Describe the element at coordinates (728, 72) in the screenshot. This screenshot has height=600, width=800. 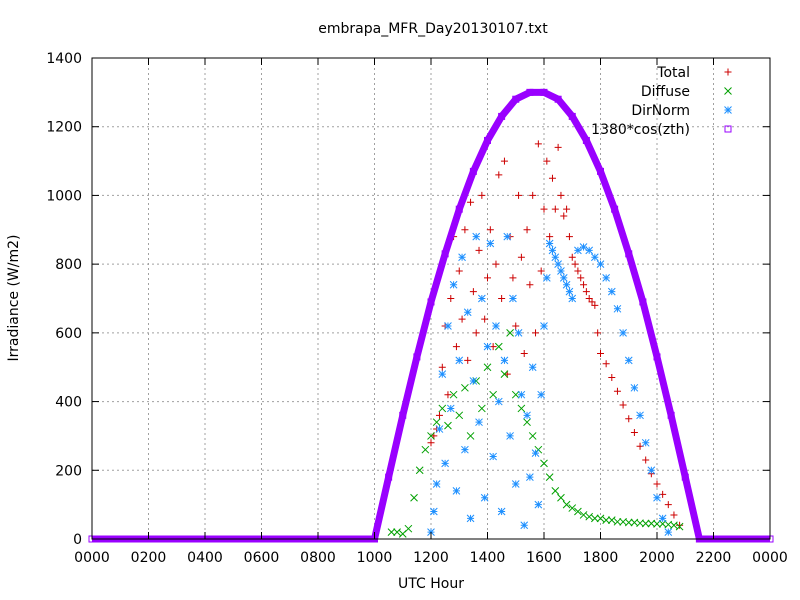
I see `legend-marker` at that location.